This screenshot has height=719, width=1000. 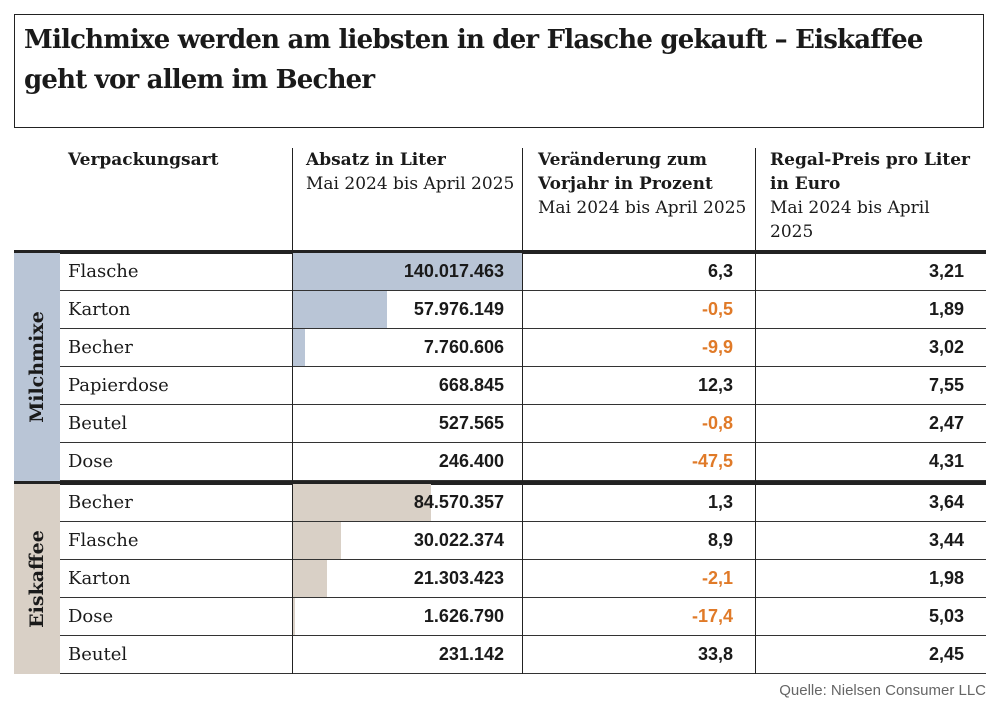 What do you see at coordinates (625, 172) in the screenshot?
I see `header-label: Veränderung zum Vorjahr in Prozent` at bounding box center [625, 172].